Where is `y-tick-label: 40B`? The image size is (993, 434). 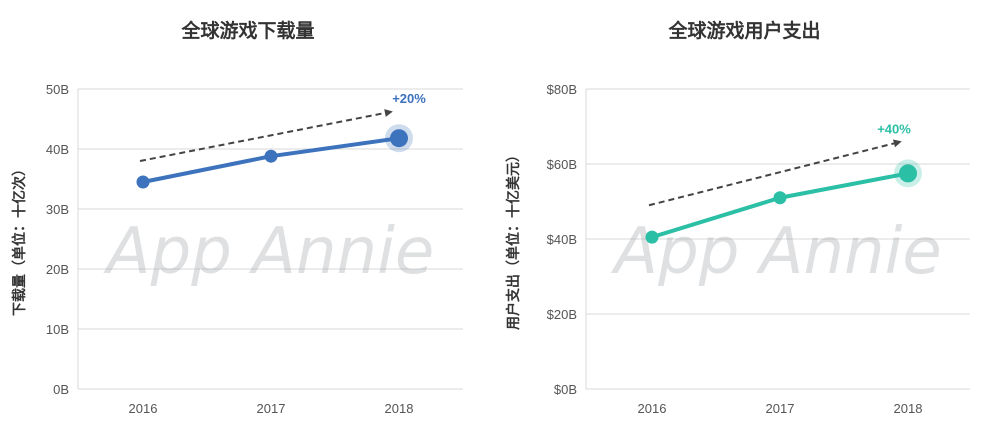 y-tick-label: 40B is located at coordinates (57, 149).